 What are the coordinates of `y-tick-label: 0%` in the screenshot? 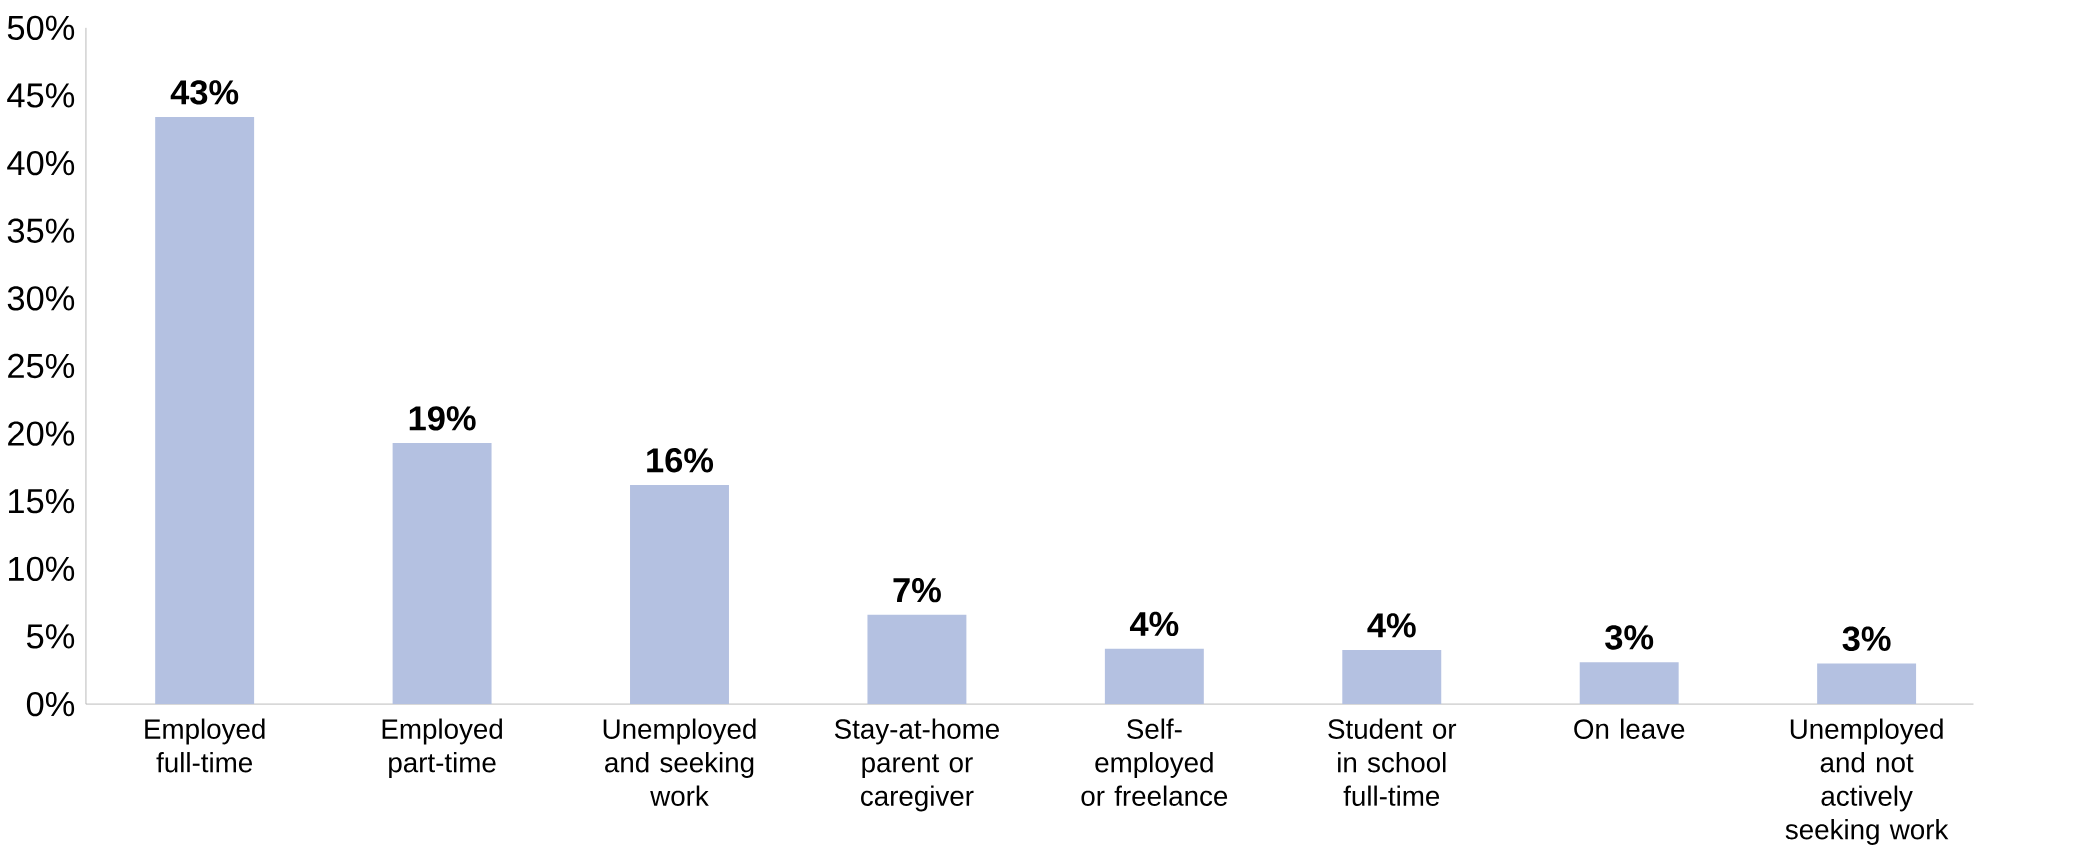 It's located at (50, 704).